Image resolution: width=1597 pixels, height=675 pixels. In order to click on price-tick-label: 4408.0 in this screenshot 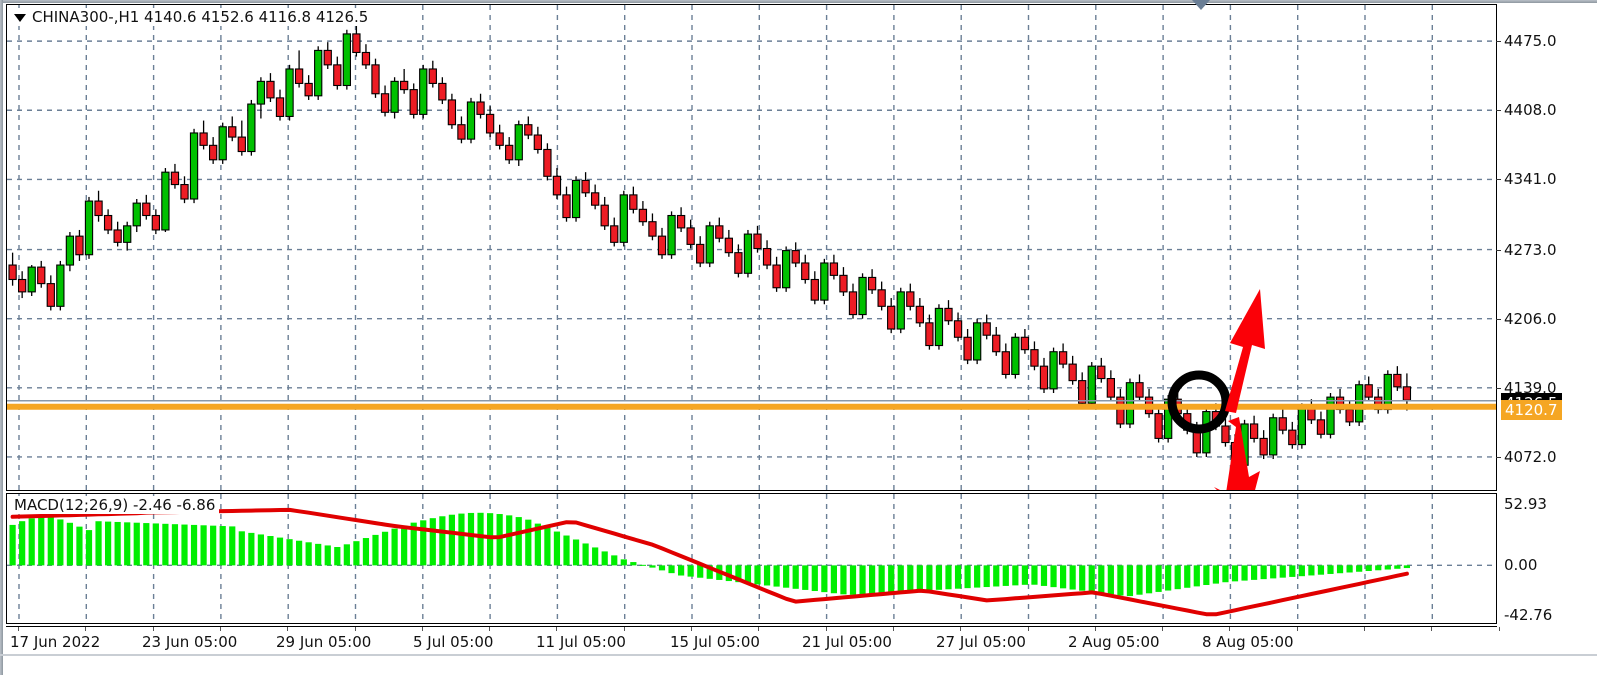, I will do `click(1530, 110)`.